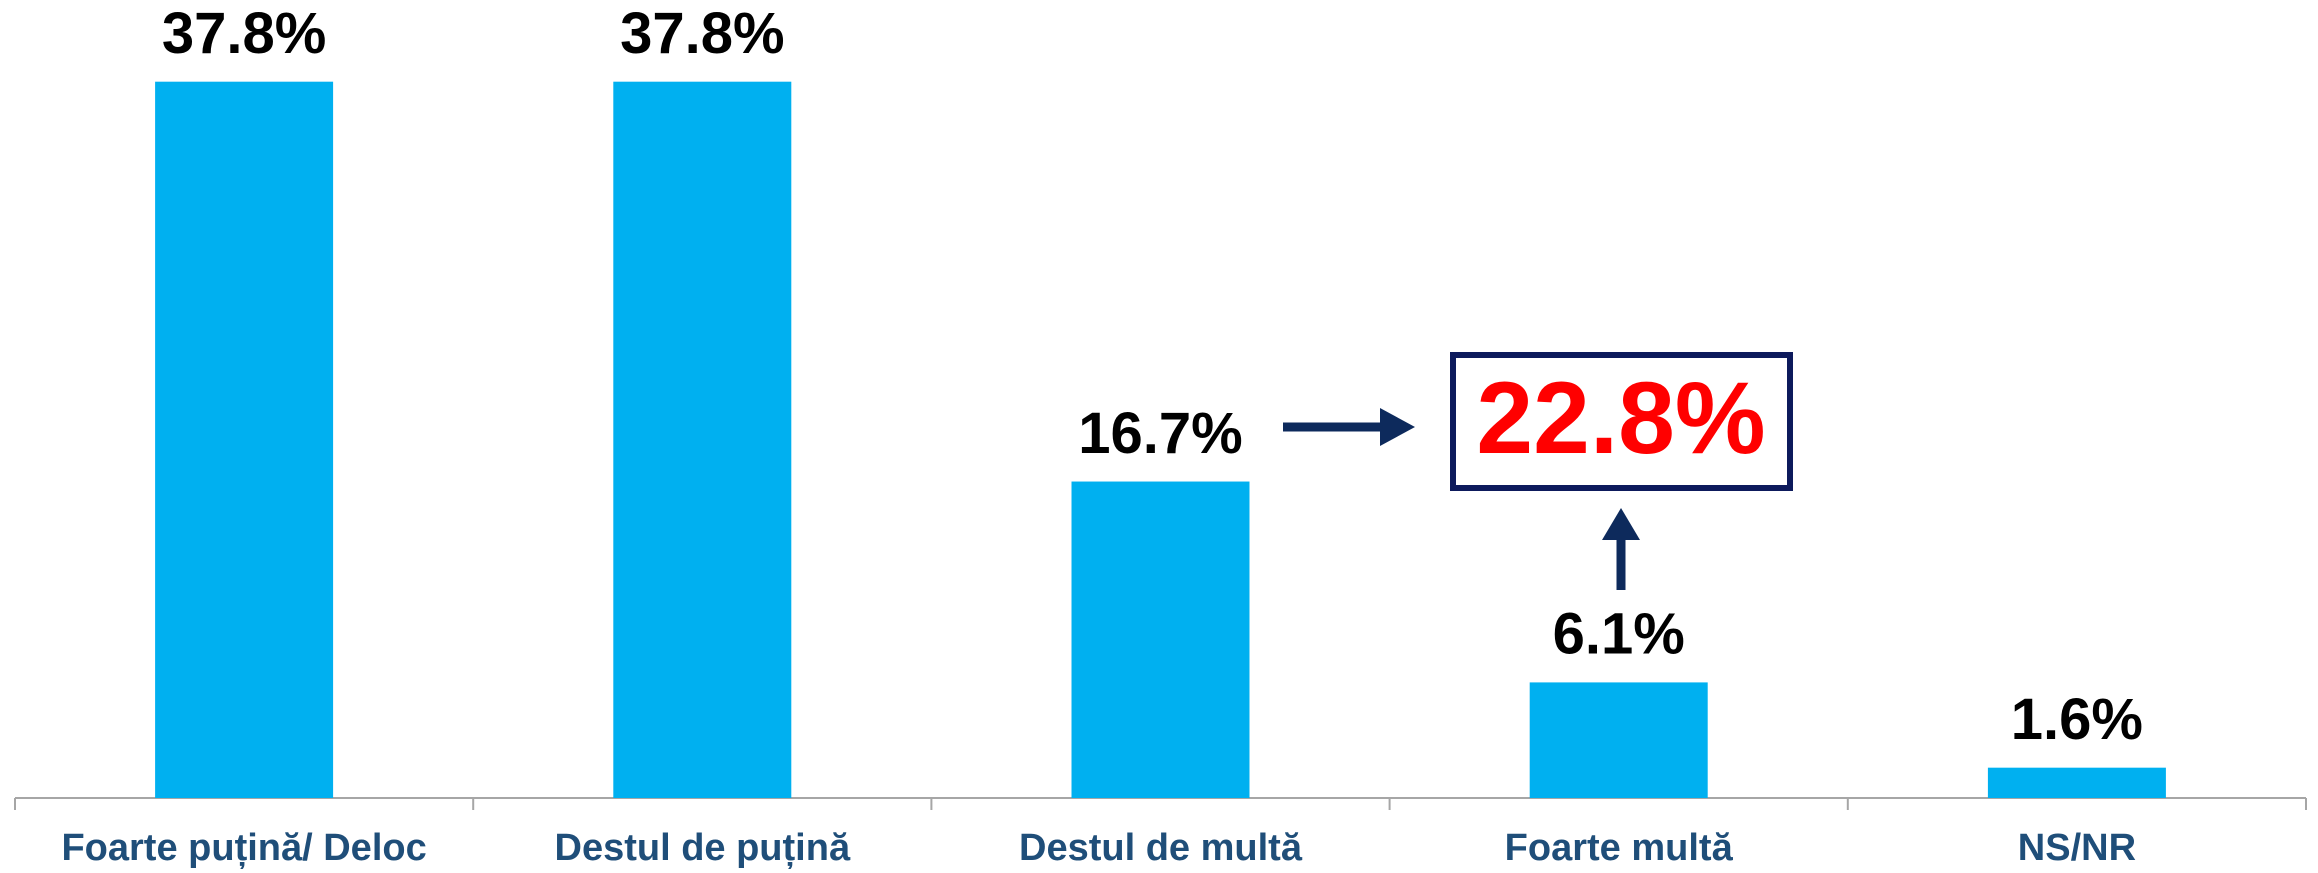 The image size is (2318, 873). I want to click on x-tick-label: Destul de multă, so click(1161, 848).